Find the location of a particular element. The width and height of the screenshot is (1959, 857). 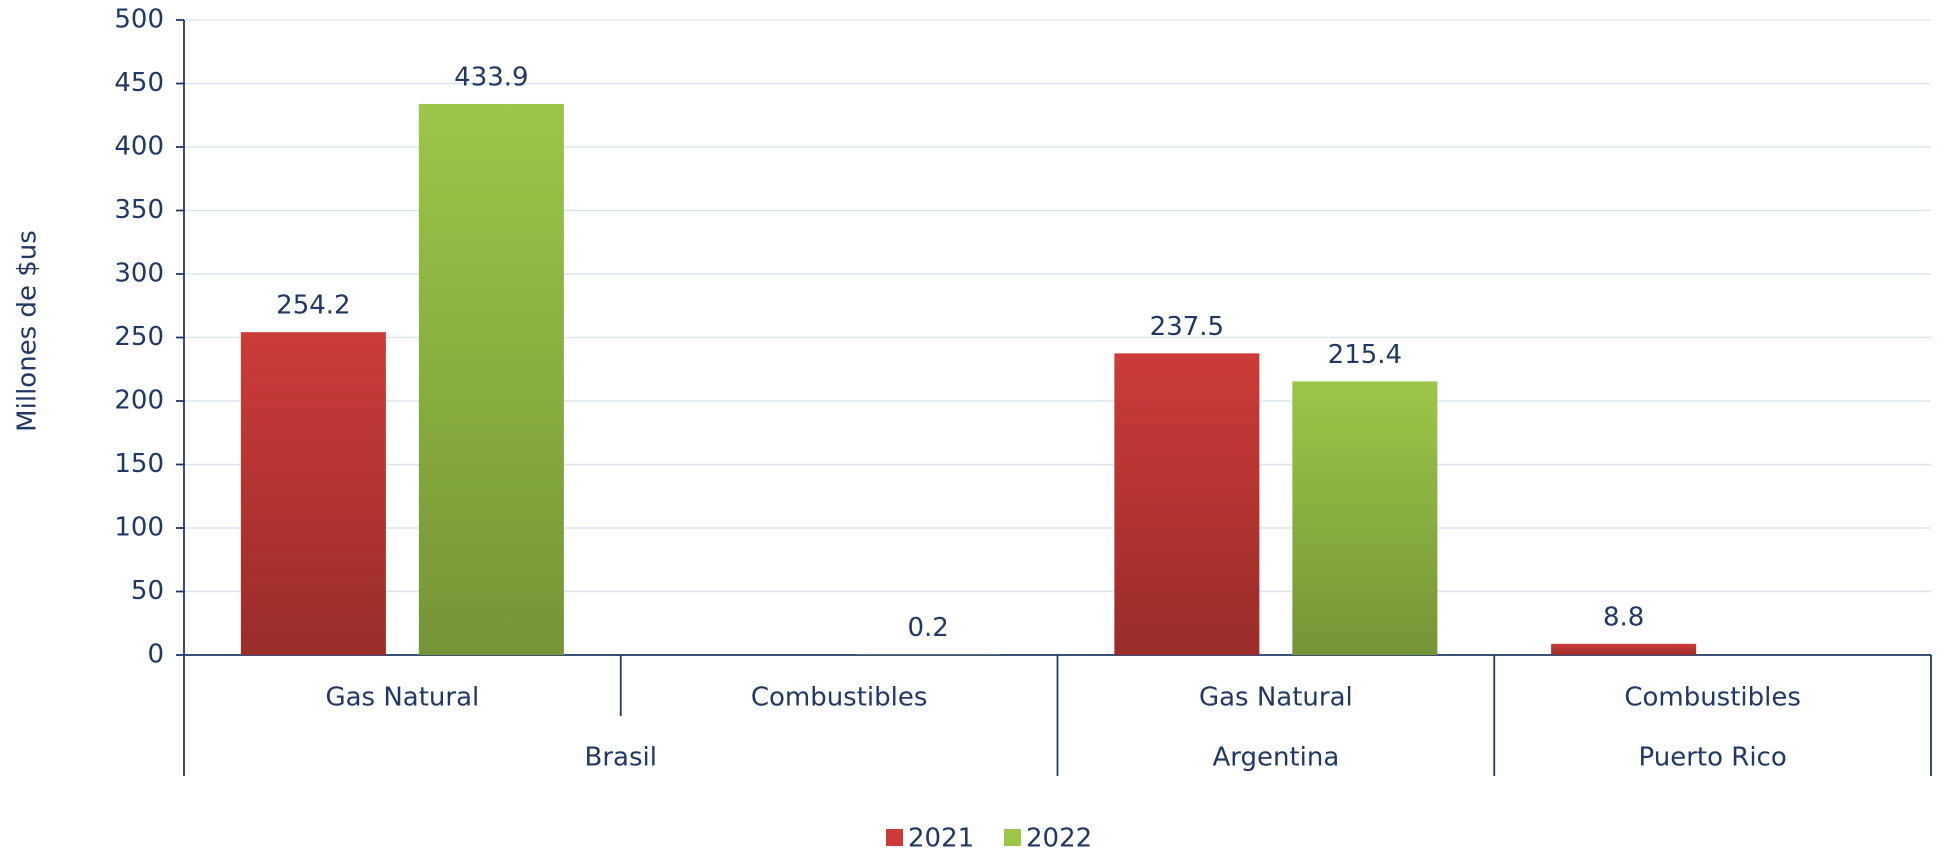

y-tick-label: 50 is located at coordinates (147, 591).